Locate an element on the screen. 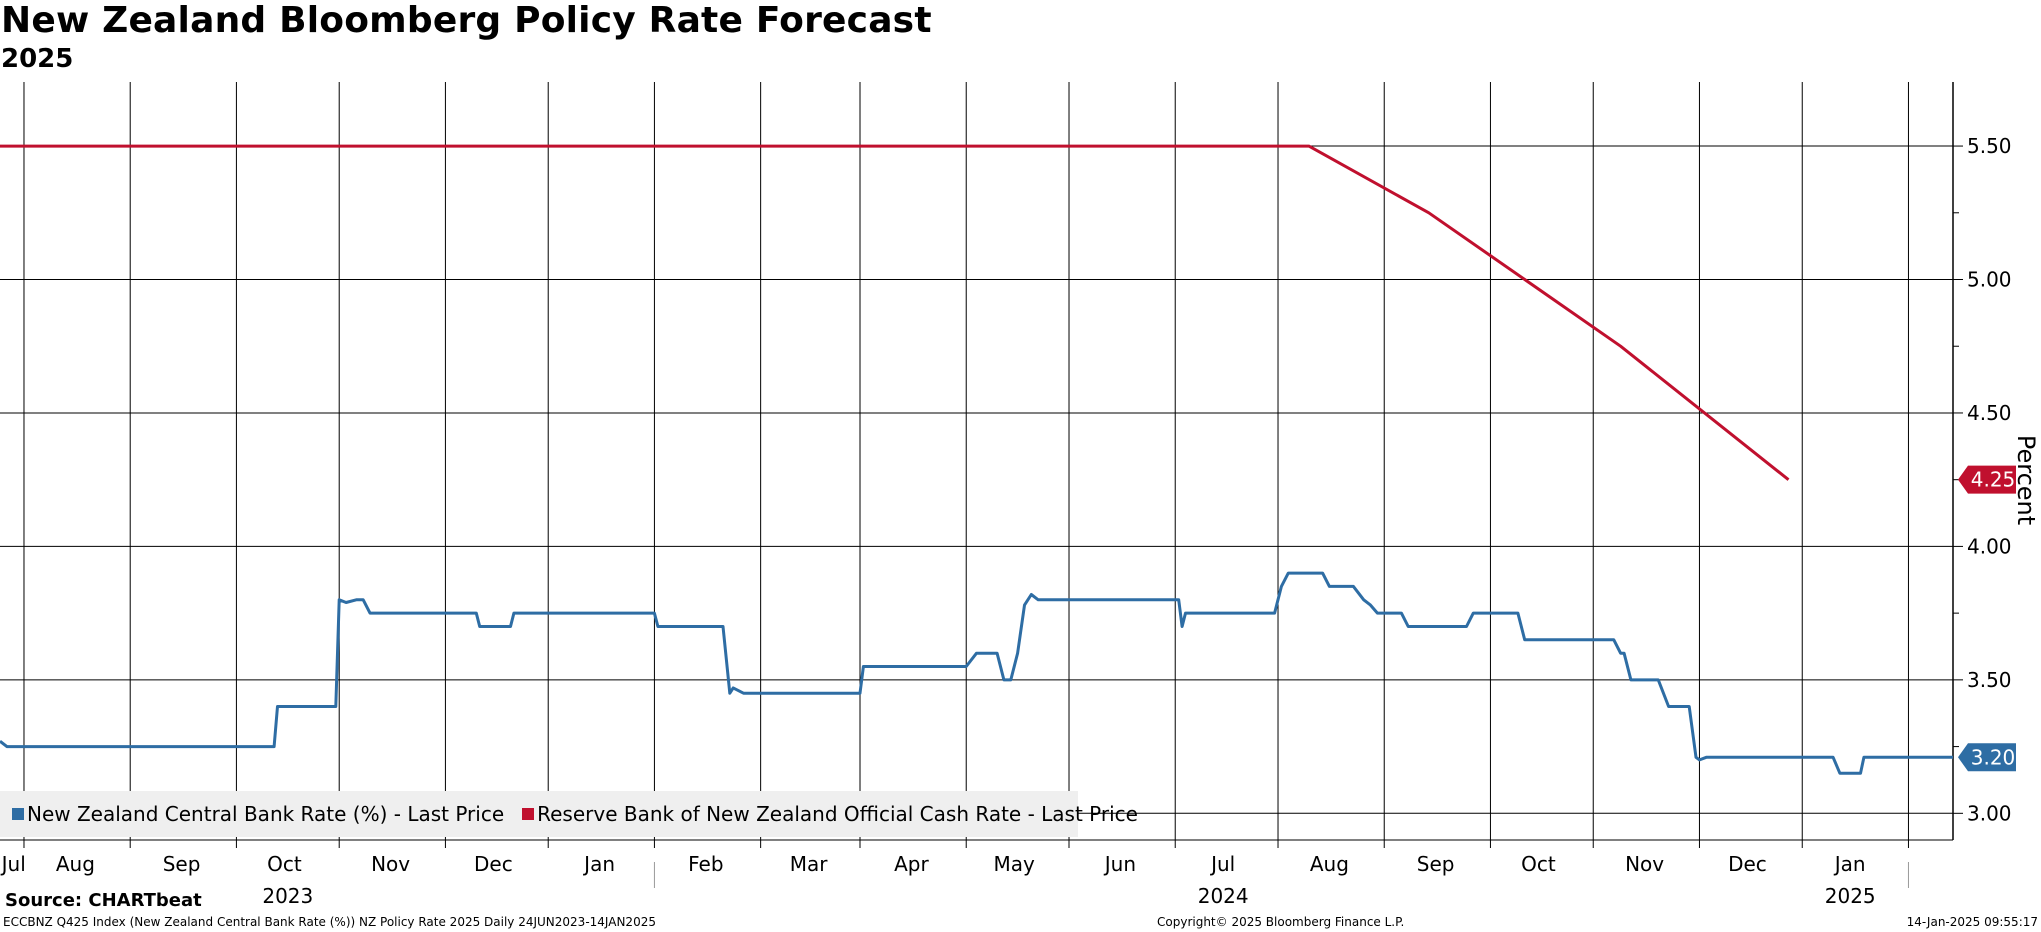 The width and height of the screenshot is (2041, 932). legend-swatch-nzcb is located at coordinates (18, 814).